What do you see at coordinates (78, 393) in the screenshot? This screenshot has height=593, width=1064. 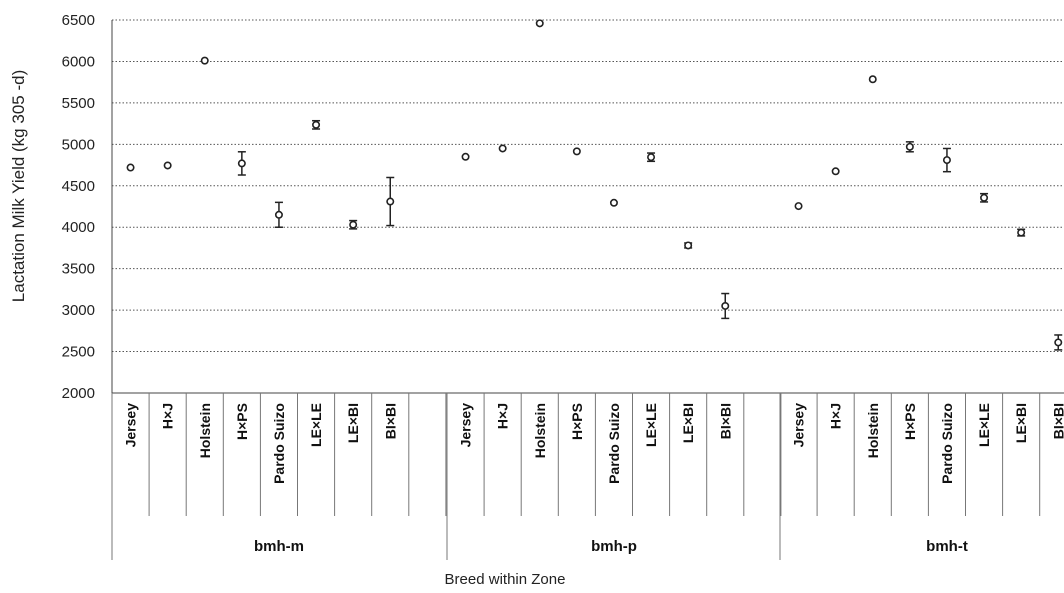 I see `y-tick-label: 2000` at bounding box center [78, 393].